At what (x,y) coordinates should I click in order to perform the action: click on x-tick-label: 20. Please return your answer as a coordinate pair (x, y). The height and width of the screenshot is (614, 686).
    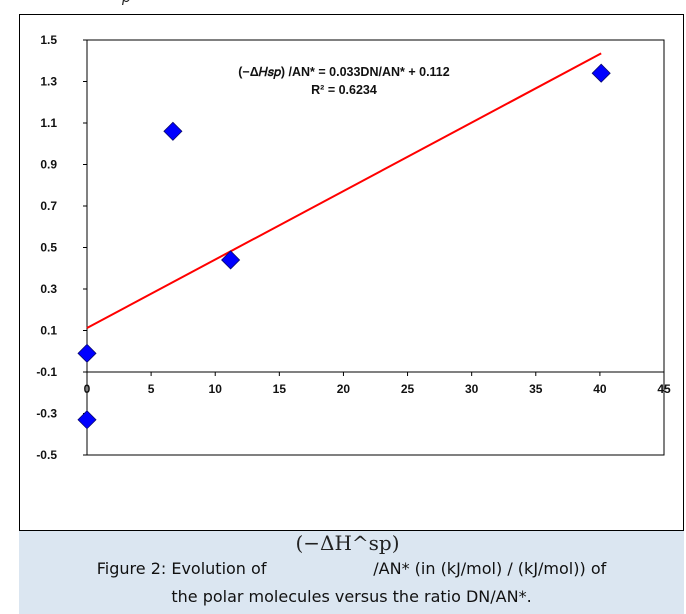
    Looking at the image, I should click on (344, 389).